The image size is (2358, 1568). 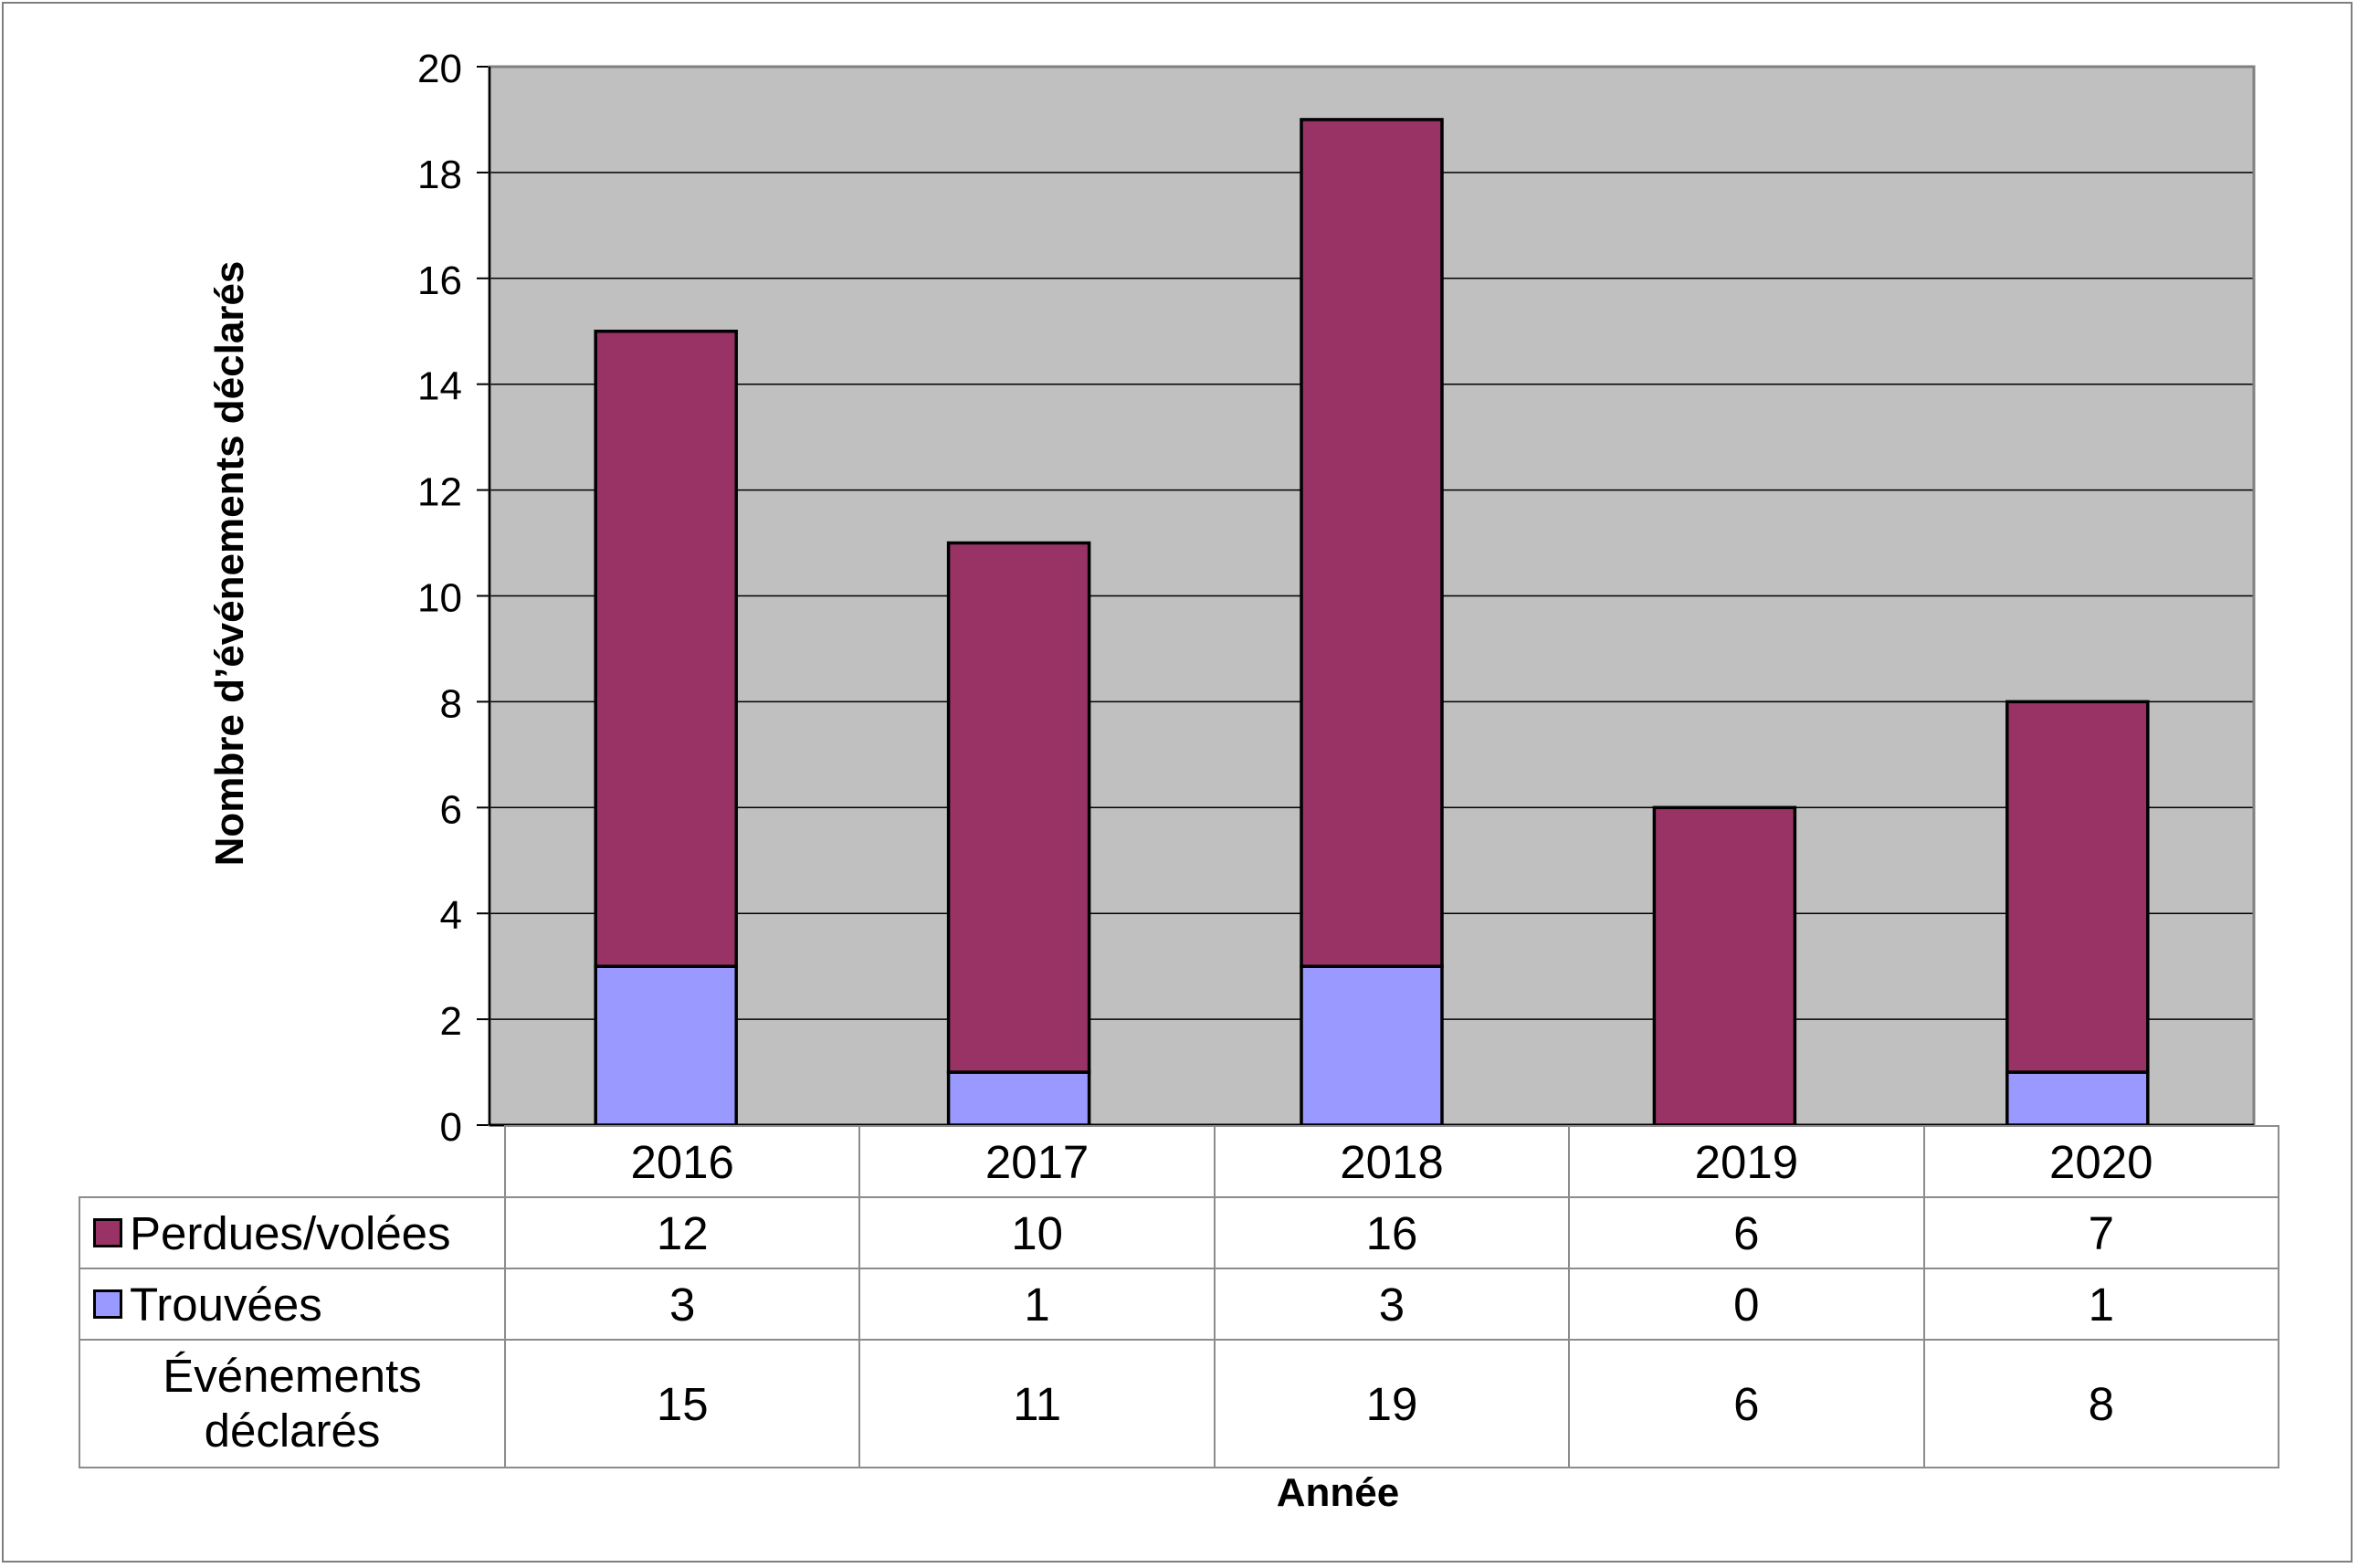 What do you see at coordinates (451, 703) in the screenshot?
I see `y-tick-label: 8` at bounding box center [451, 703].